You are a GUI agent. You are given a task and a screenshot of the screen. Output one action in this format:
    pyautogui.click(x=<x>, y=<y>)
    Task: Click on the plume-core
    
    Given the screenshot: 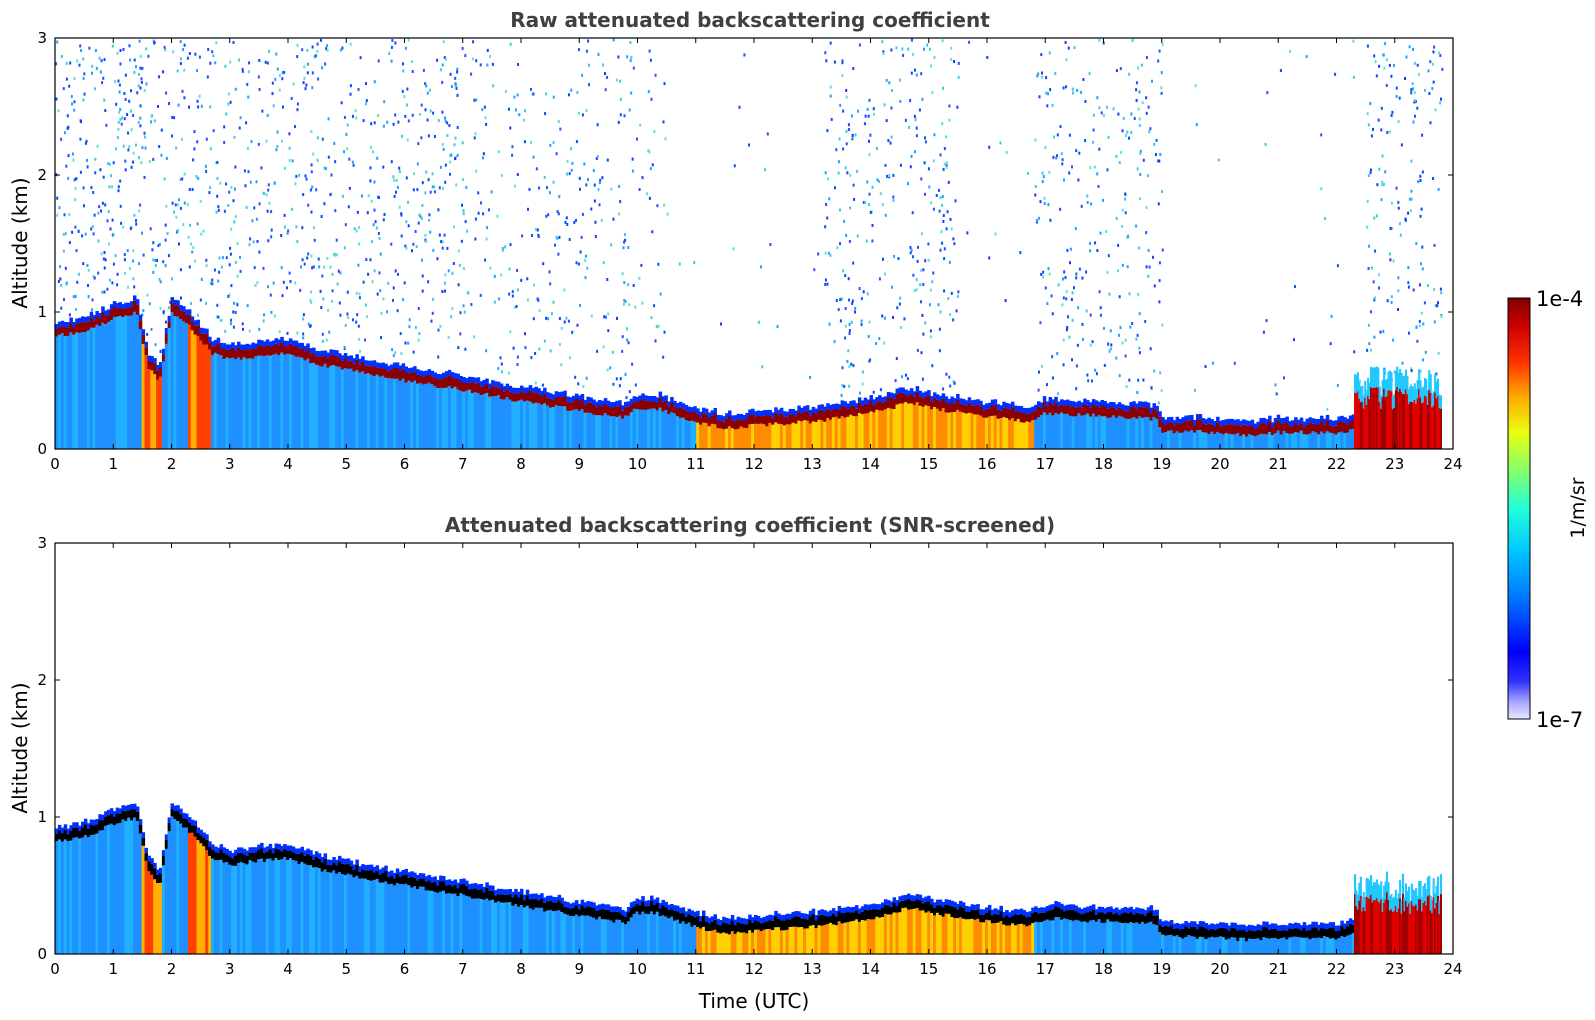 What is the action you would take?
    pyautogui.click(x=1403, y=421)
    